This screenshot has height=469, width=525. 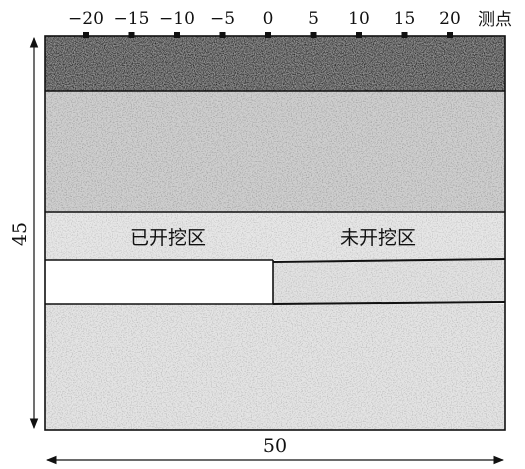 I want to click on measure-point-label: 10, so click(x=359, y=19).